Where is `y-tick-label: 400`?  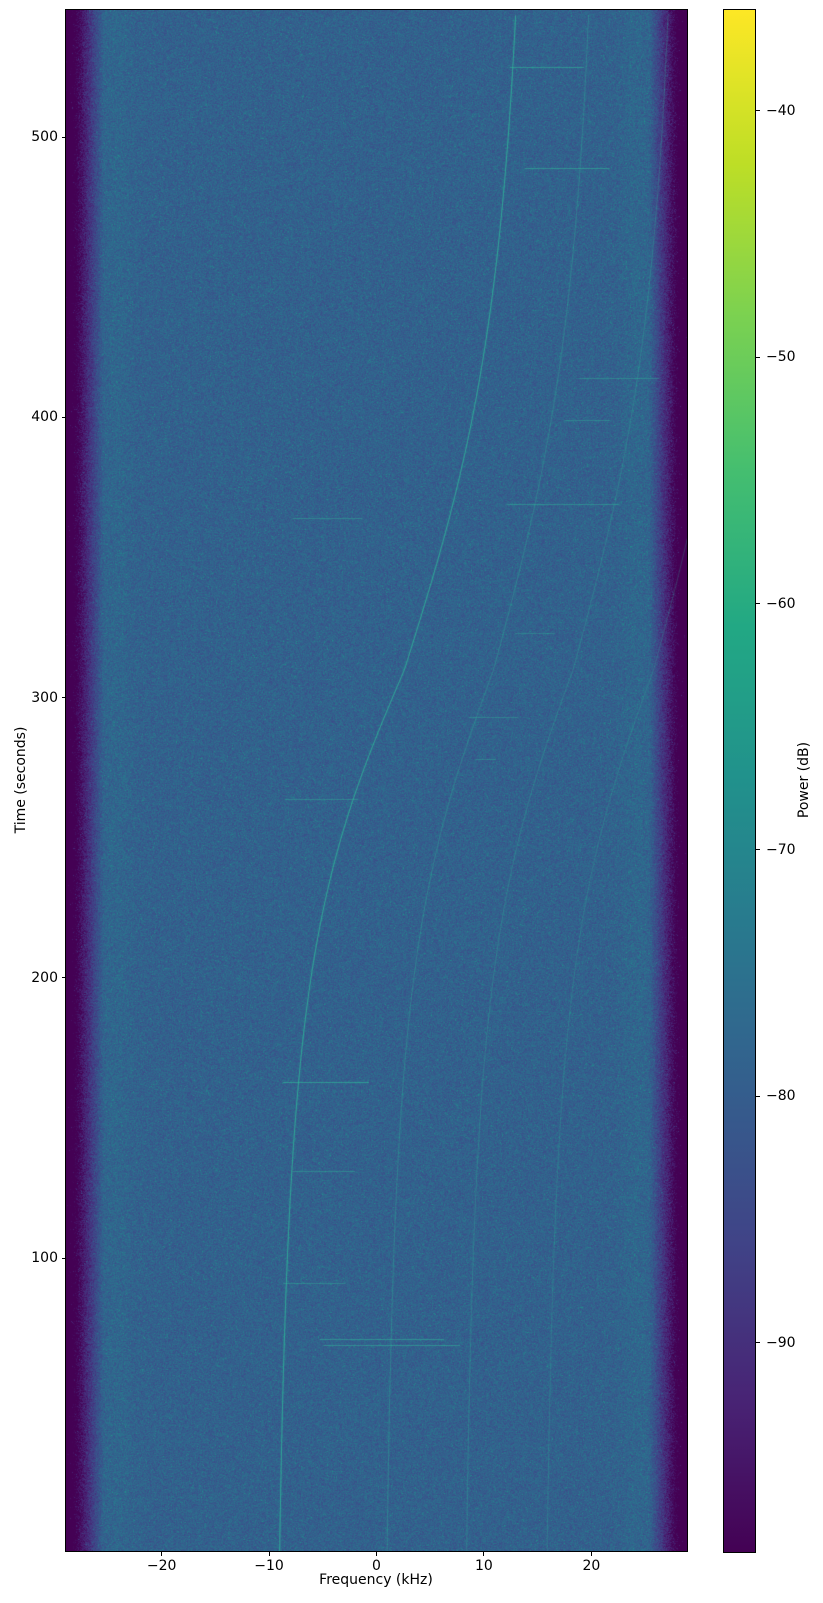
y-tick-label: 400 is located at coordinates (44, 417).